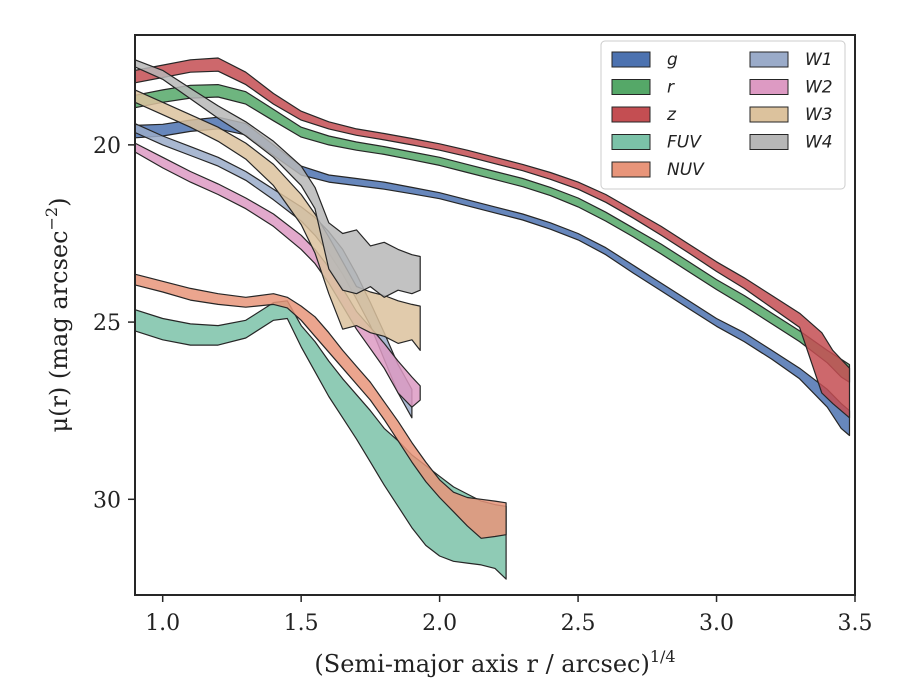 The width and height of the screenshot is (900, 700). I want to click on x-tick-label: 3.5, so click(855, 623).